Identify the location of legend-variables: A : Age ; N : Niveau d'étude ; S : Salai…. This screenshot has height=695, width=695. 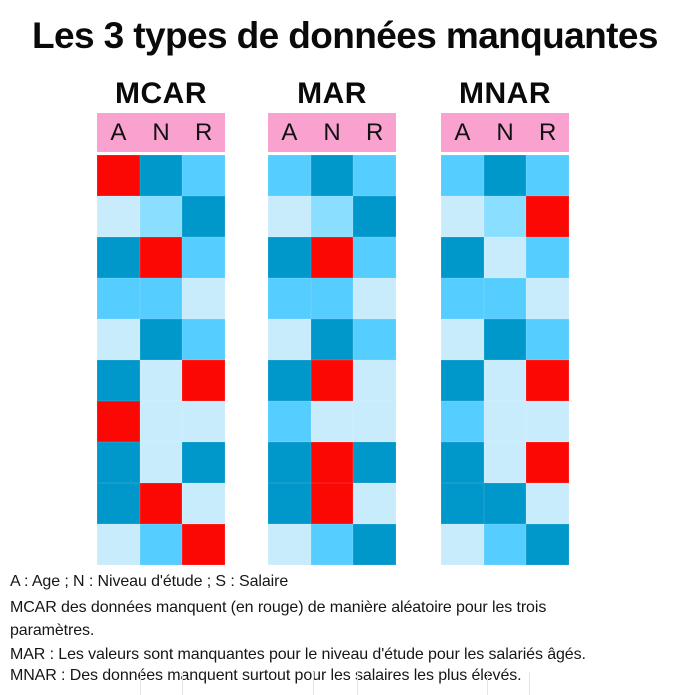
(149, 581).